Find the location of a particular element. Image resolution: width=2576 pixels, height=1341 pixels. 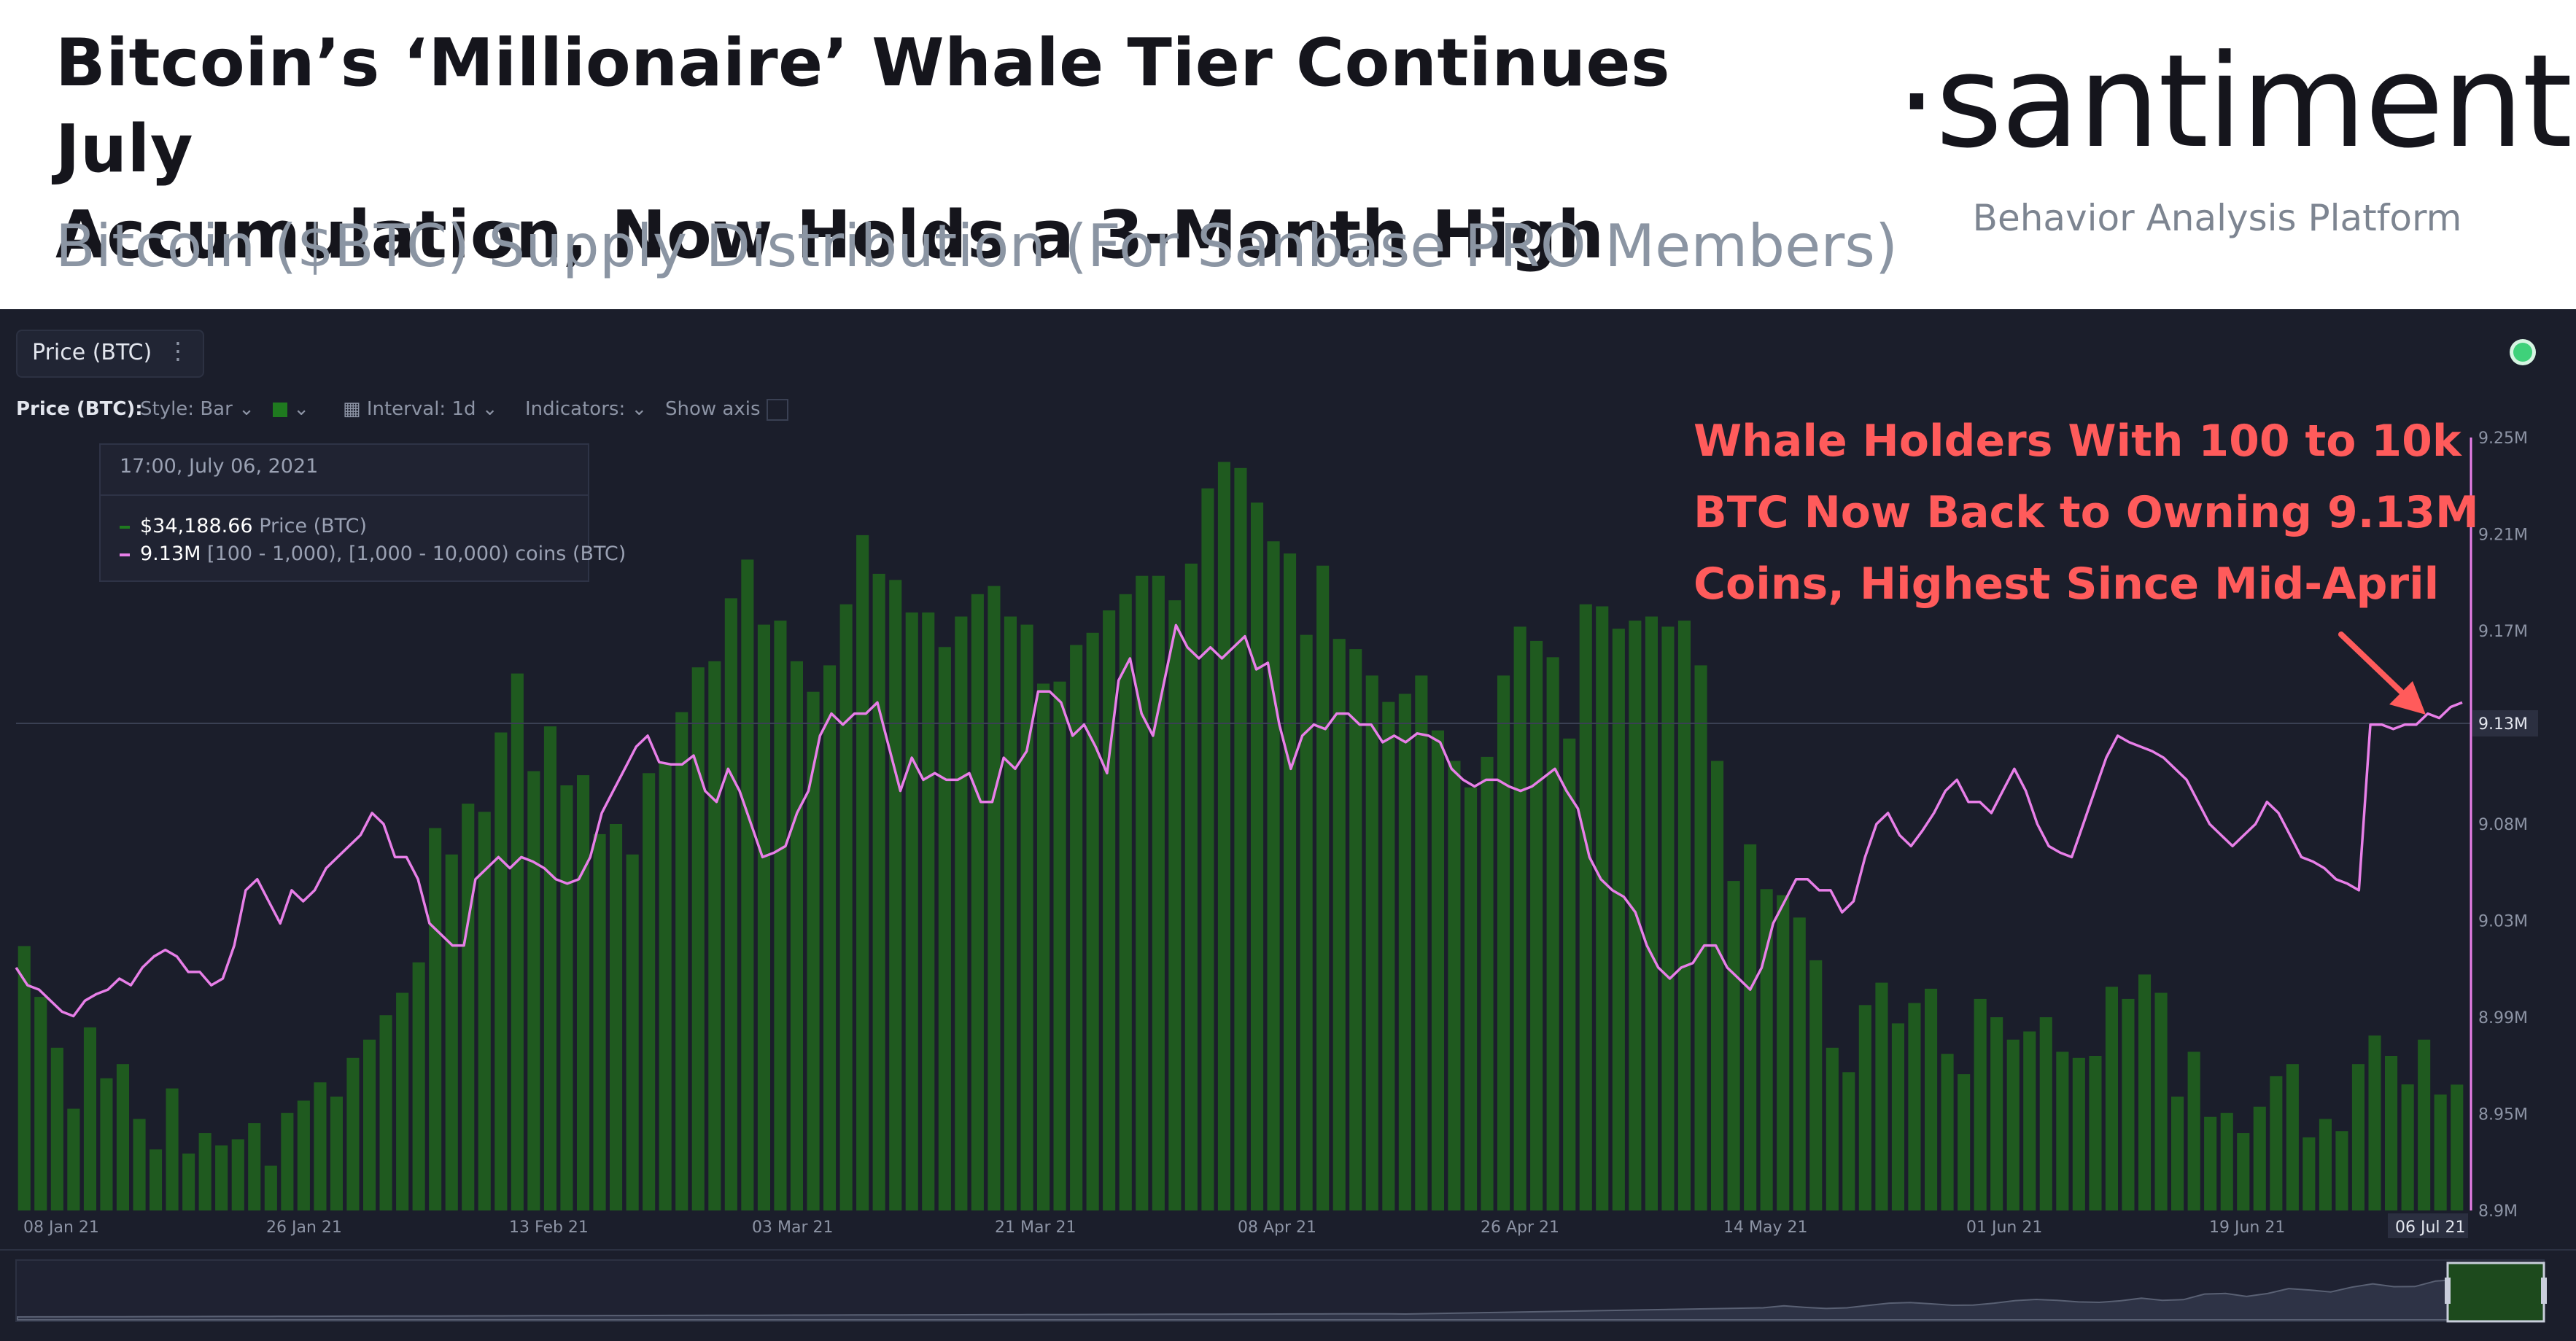

x-axis-tick-label: 26 Apr 21 is located at coordinates (1520, 1227).